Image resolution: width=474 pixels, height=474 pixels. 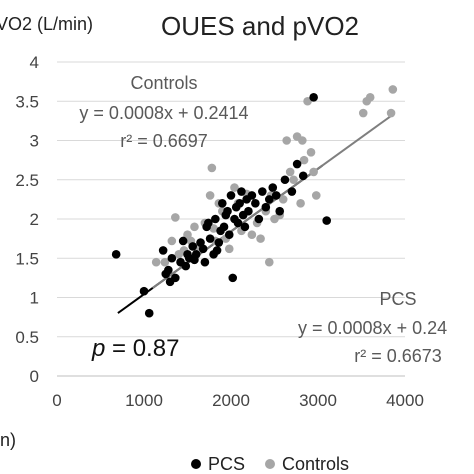 What do you see at coordinates (196, 464) in the screenshot?
I see `legend-marker-pcs` at bounding box center [196, 464].